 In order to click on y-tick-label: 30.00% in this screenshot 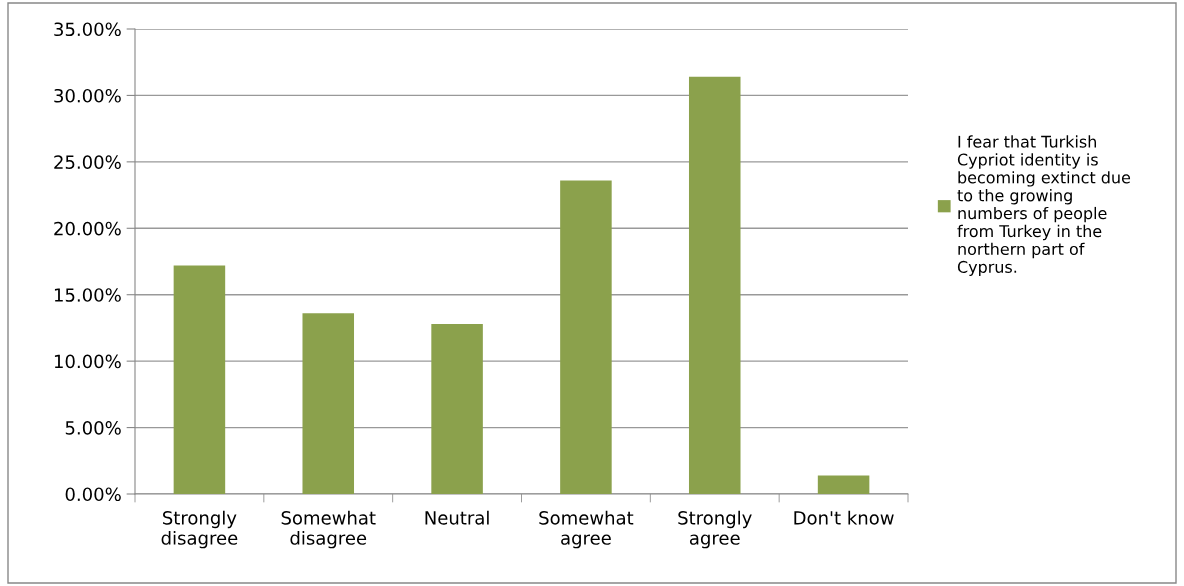, I will do `click(87, 95)`.